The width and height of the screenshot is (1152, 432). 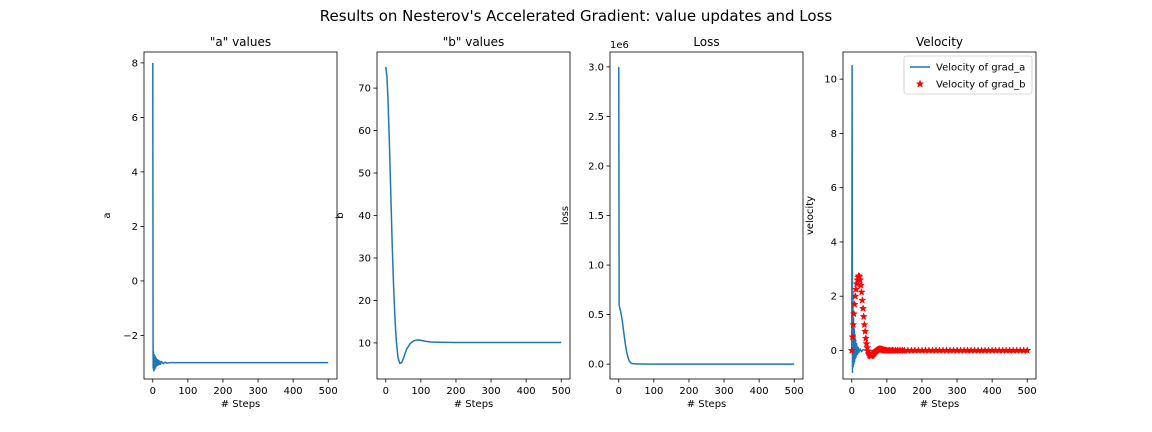 I want to click on y-axis-offset-label: 1e6, so click(x=619, y=45).